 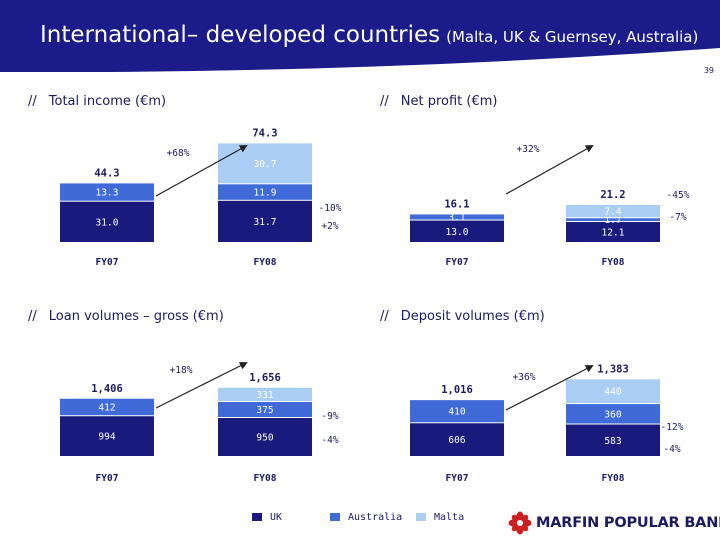 What do you see at coordinates (201, 171) in the screenshot?
I see `total-income-growth-arrow` at bounding box center [201, 171].